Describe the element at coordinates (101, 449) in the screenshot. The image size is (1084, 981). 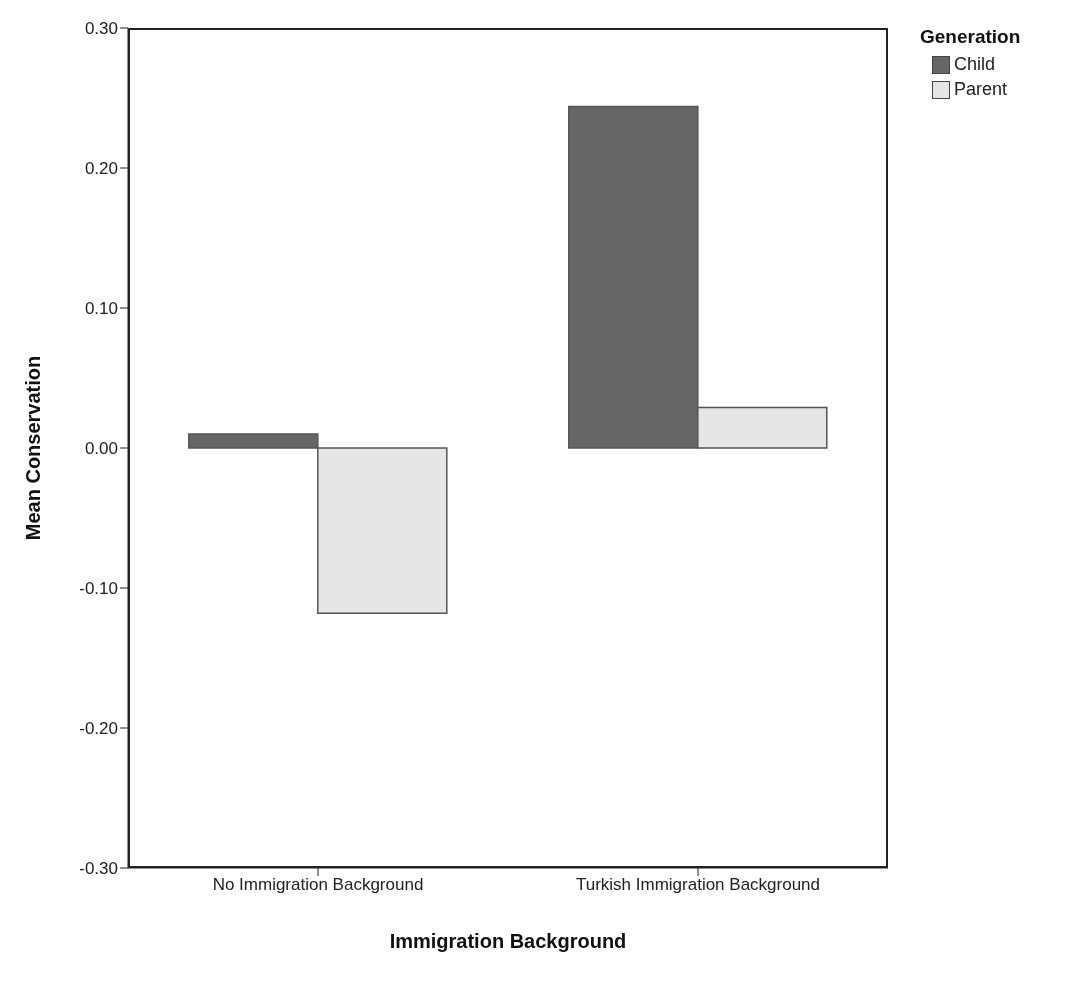
I see `y-tick-label: 0.00` at that location.